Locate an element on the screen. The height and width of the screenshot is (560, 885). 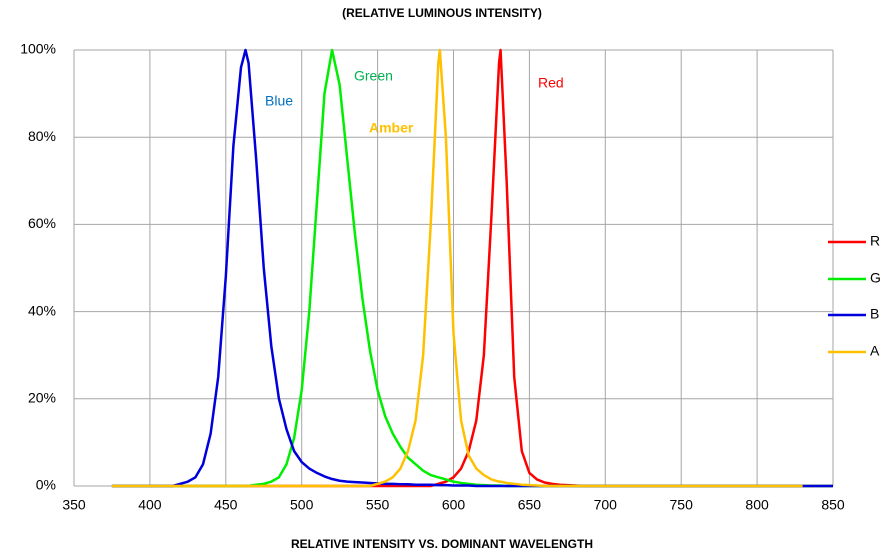
x-tick-label: 450 is located at coordinates (226, 505).